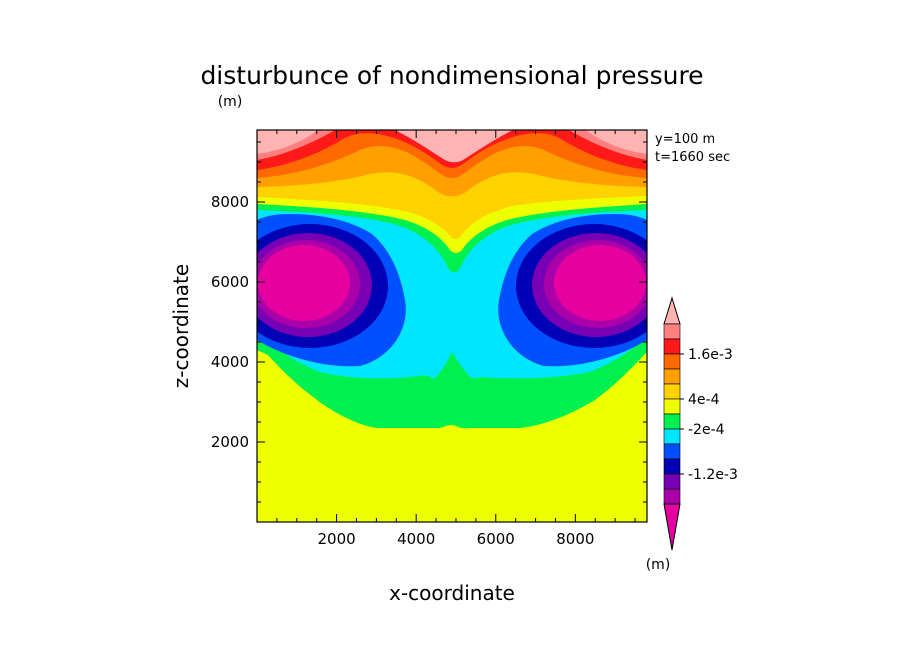 This screenshot has height=654, width=904. Describe the element at coordinates (230, 102) in the screenshot. I see `y-unit-label: (m)` at that location.